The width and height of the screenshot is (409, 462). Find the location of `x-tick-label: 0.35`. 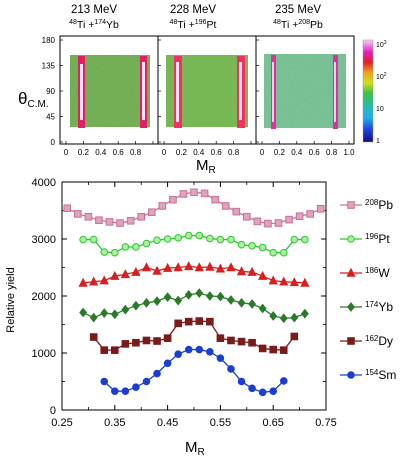

x-tick-label: 0.35 is located at coordinates (114, 423).